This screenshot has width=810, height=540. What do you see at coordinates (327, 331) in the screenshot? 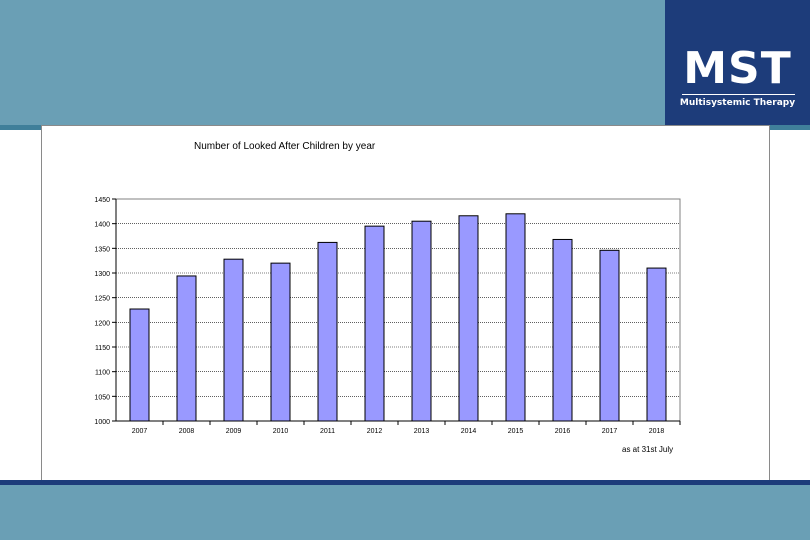
I see `bar-2011` at bounding box center [327, 331].